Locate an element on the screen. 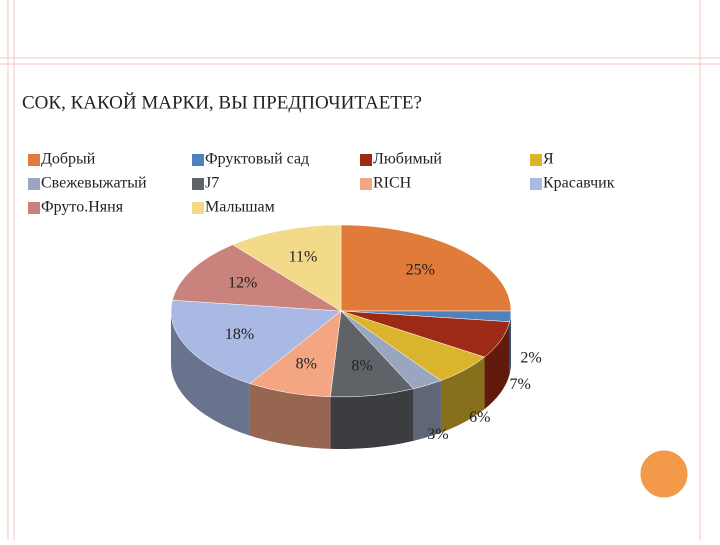 This screenshot has height=545, width=720. legend-label: Фруктовый сад is located at coordinates (257, 159).